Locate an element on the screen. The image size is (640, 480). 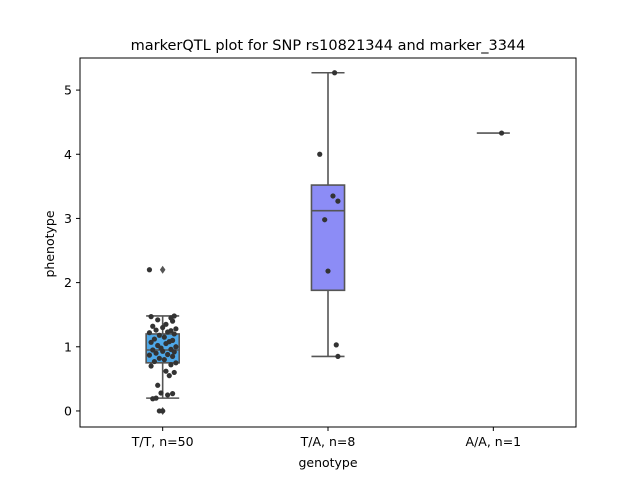
x-axis-label: genotype is located at coordinates (327, 462).